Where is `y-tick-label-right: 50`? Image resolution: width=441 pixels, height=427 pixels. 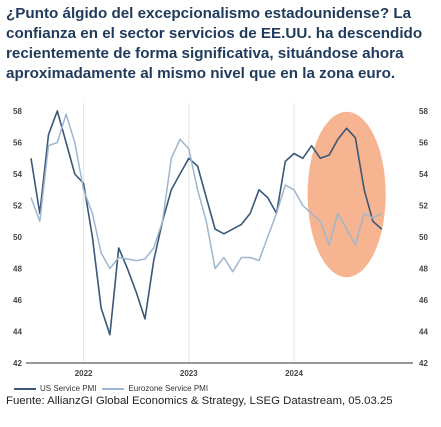
y-tick-label-right: 50 is located at coordinates (423, 237).